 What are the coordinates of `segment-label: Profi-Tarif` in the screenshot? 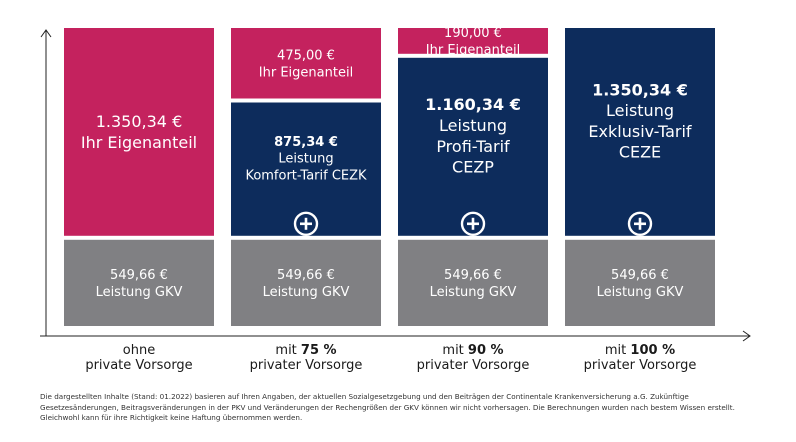 It's located at (473, 146).